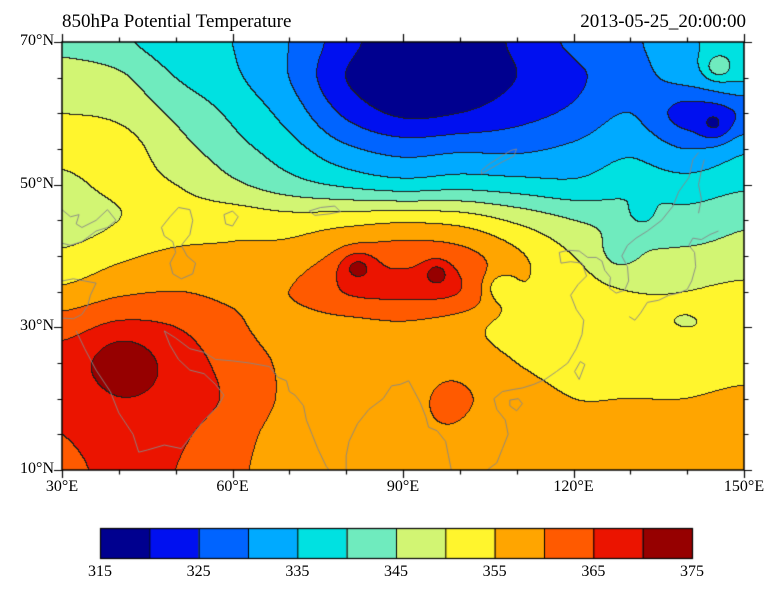  I want to click on plot-title: 850hPa Potential Temperature, so click(177, 21).